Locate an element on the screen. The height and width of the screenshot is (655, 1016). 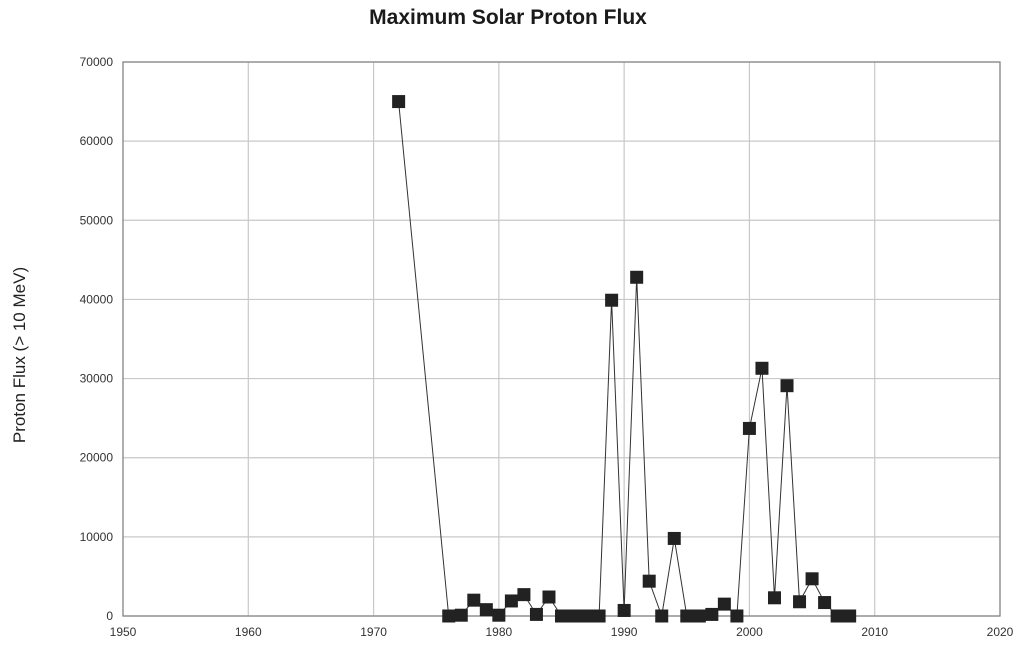
y-tick-label: 60000 is located at coordinates (97, 141).